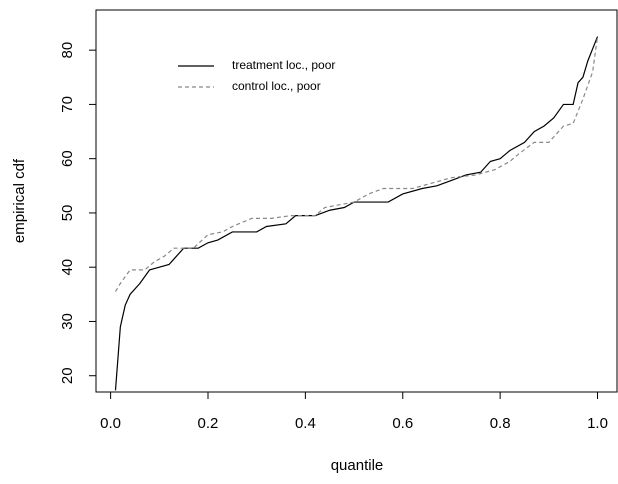 Image resolution: width=618 pixels, height=484 pixels. Describe the element at coordinates (19, 200) in the screenshot. I see `y-axis-label: empirical cdf` at that location.